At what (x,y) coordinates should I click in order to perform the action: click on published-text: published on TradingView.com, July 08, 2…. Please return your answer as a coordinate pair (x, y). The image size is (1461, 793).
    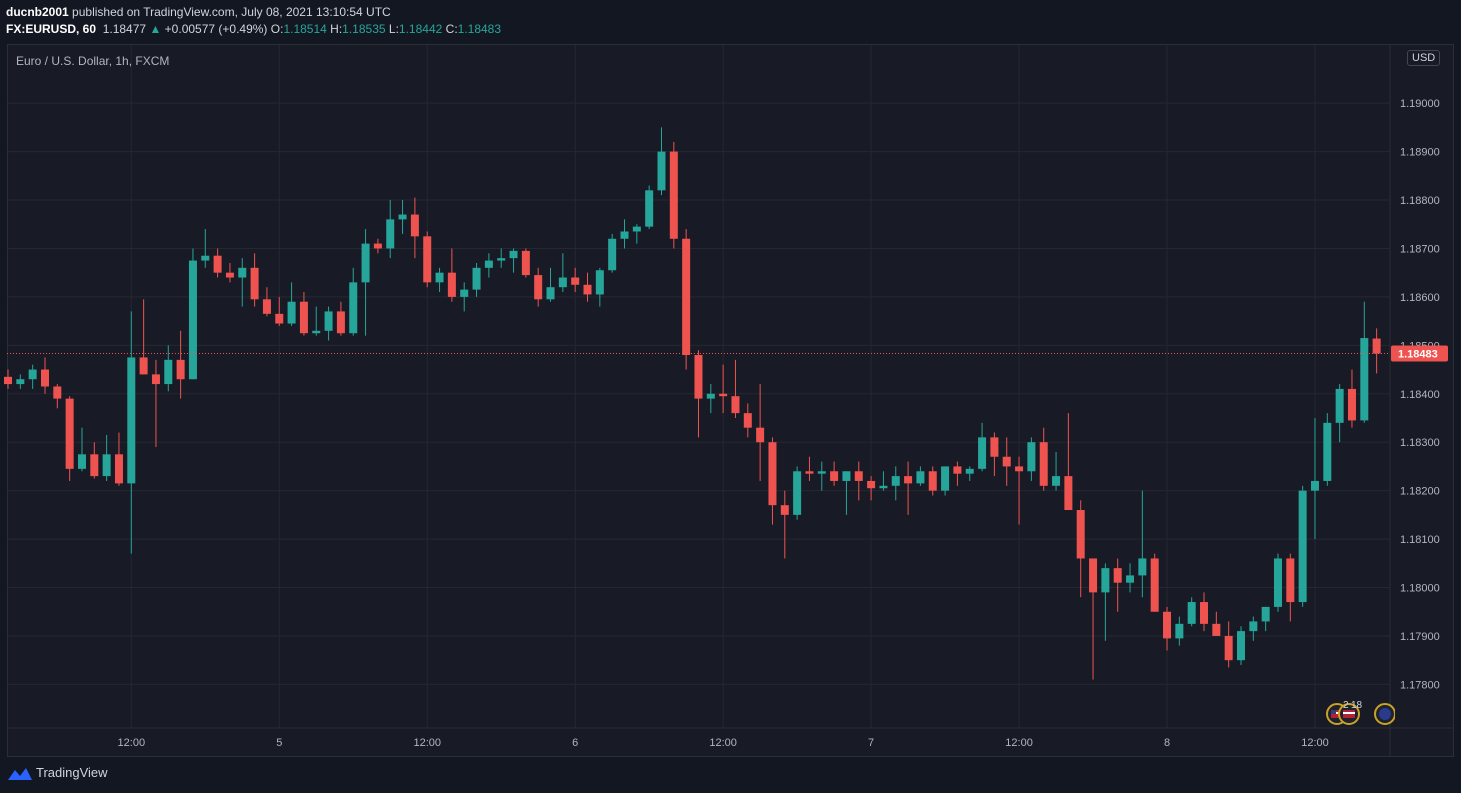
    Looking at the image, I should click on (231, 12).